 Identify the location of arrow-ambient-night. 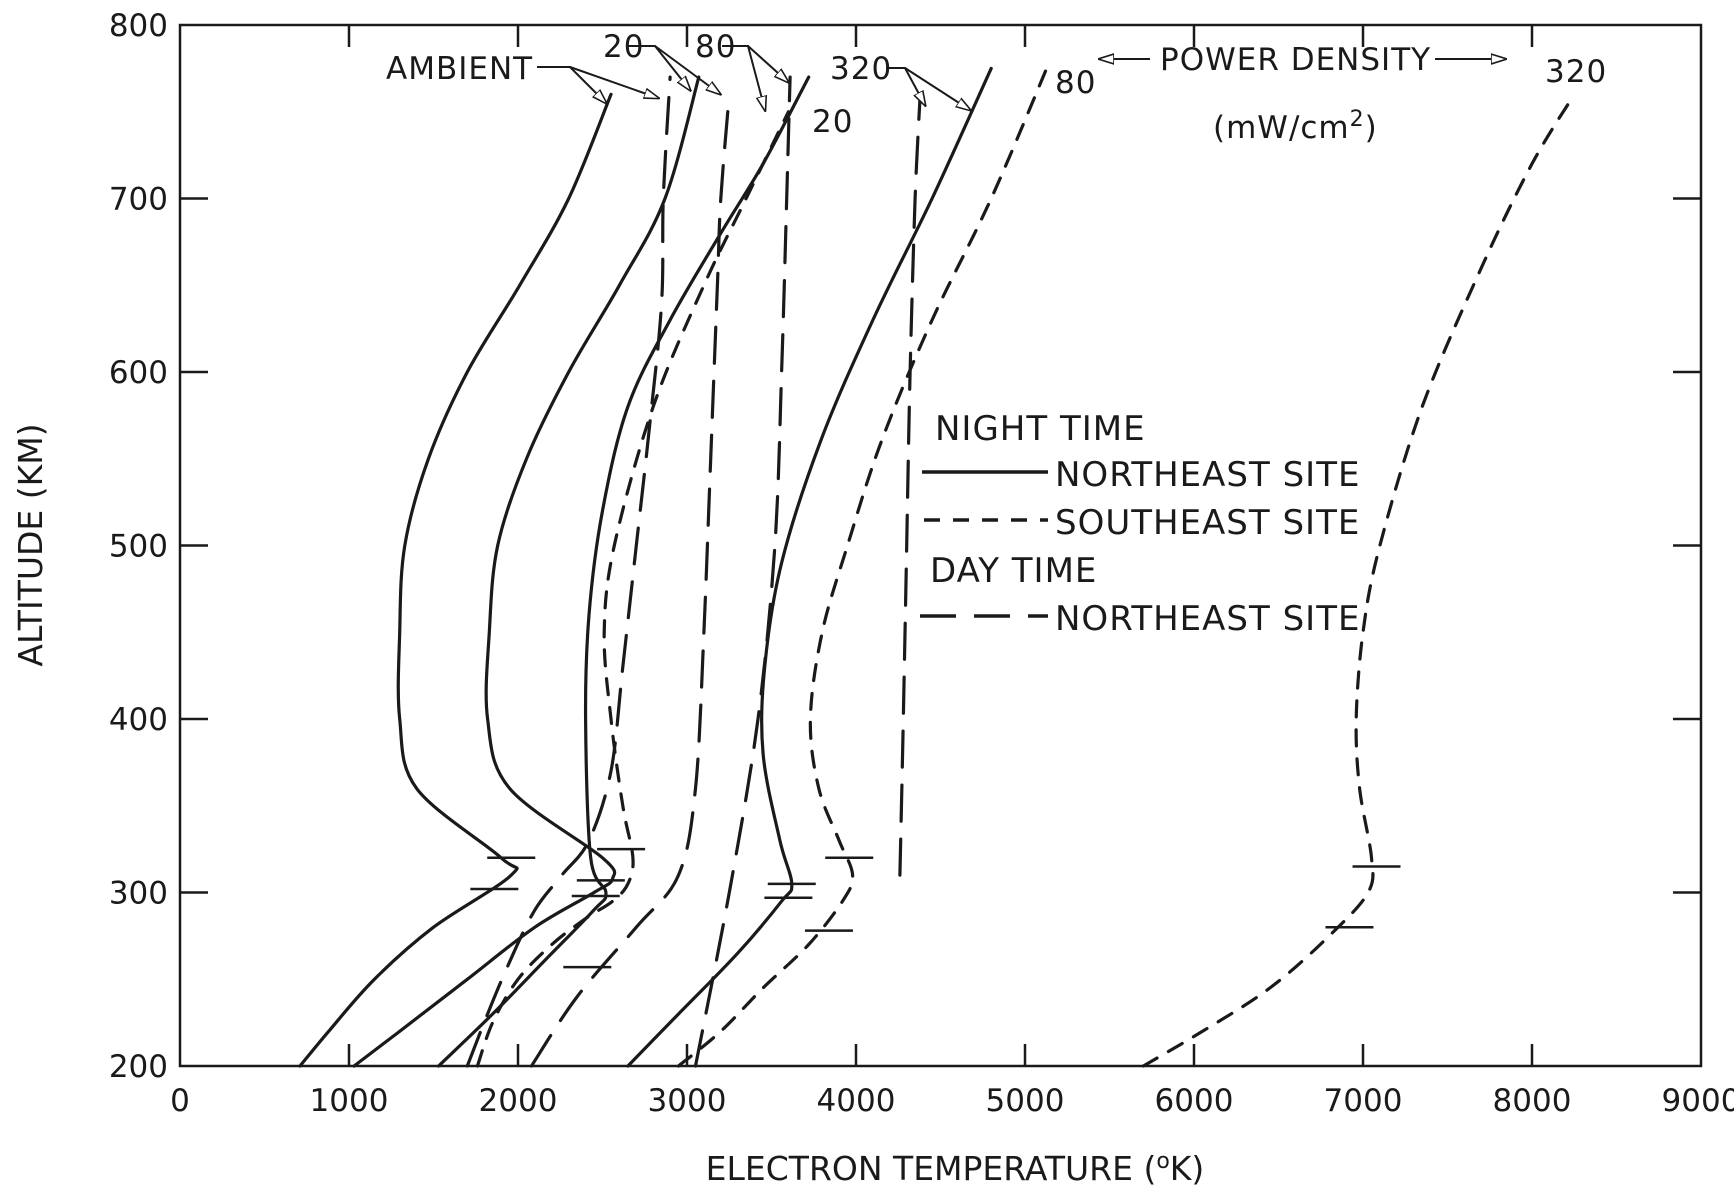
(571, 84).